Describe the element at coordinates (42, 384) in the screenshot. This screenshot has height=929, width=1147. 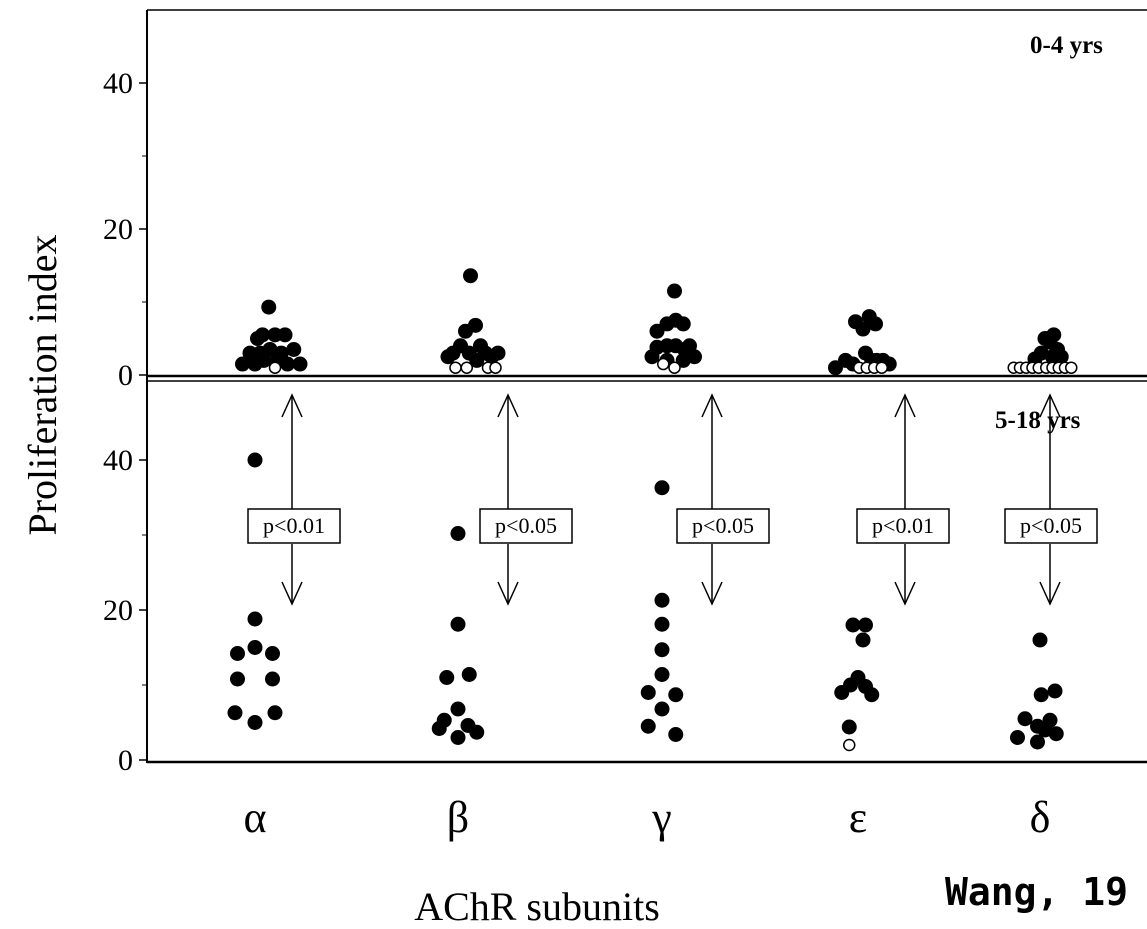
I see `y-axis-title: Proliferation index` at that location.